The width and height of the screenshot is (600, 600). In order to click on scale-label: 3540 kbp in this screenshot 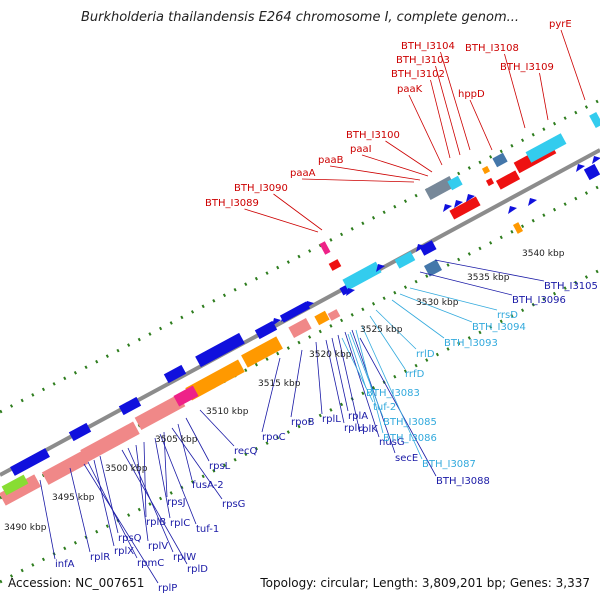, I will do `click(543, 254)`.